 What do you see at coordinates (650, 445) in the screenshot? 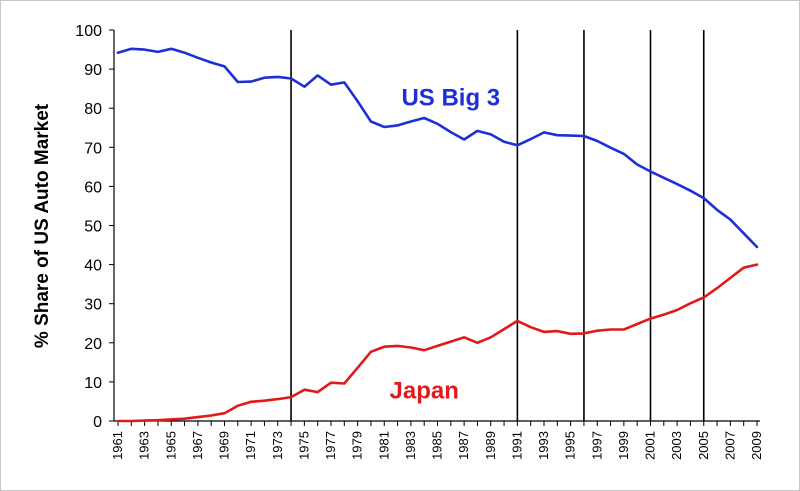
I see `x-tick-label: 2001` at bounding box center [650, 445].